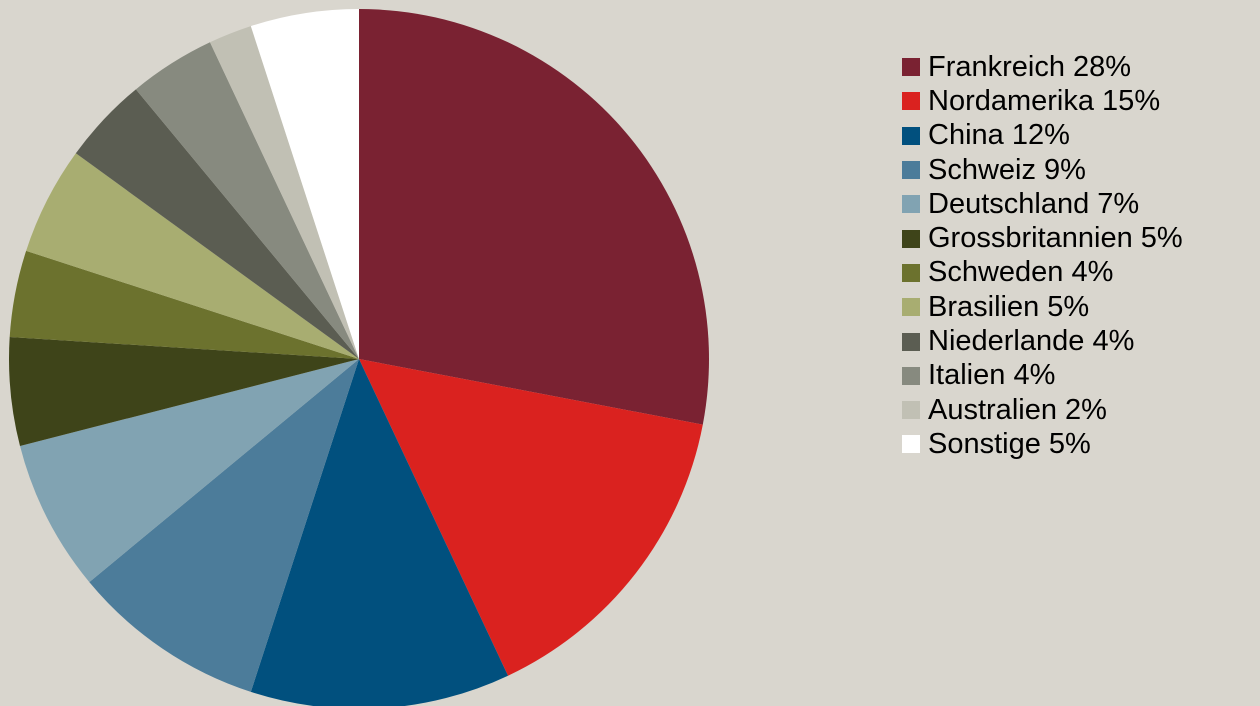 This screenshot has width=1260, height=706. Describe the element at coordinates (1034, 203) in the screenshot. I see `legend-label: Deutschland 7%` at that location.